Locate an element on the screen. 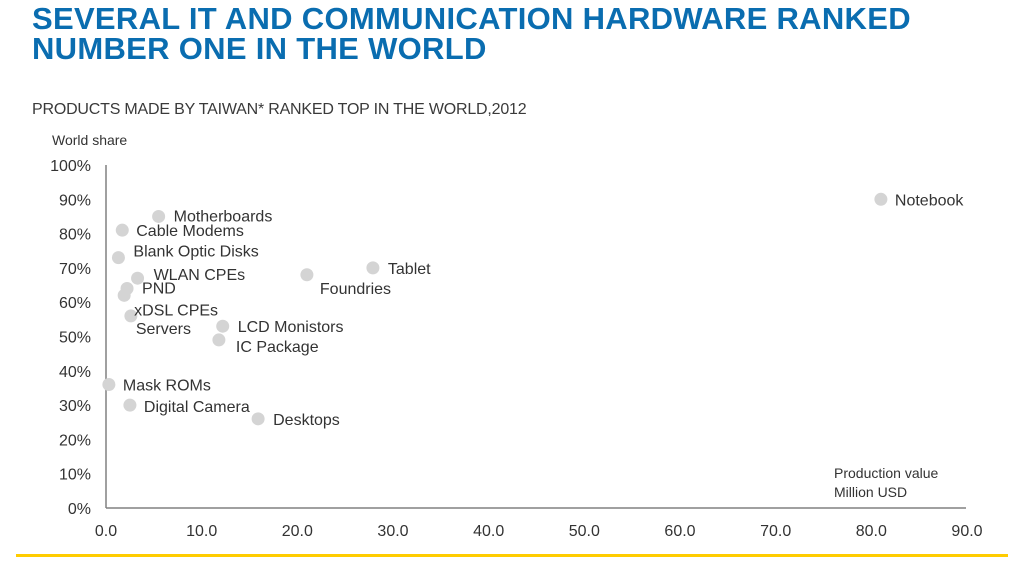 This screenshot has width=1024, height=565. x-tick-label: 20.0 is located at coordinates (297, 531).